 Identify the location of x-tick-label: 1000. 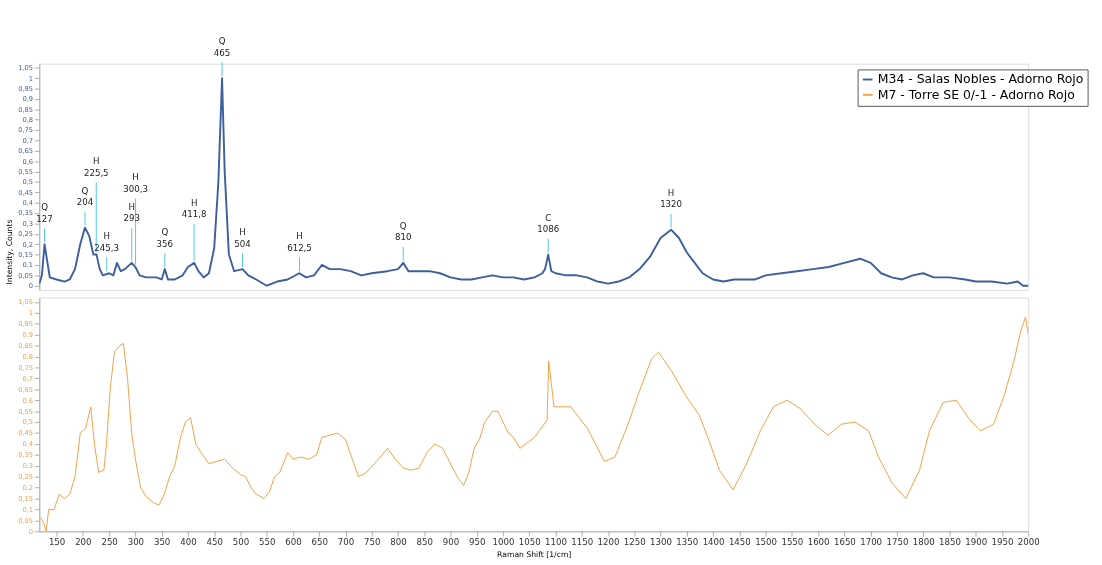
(503, 542).